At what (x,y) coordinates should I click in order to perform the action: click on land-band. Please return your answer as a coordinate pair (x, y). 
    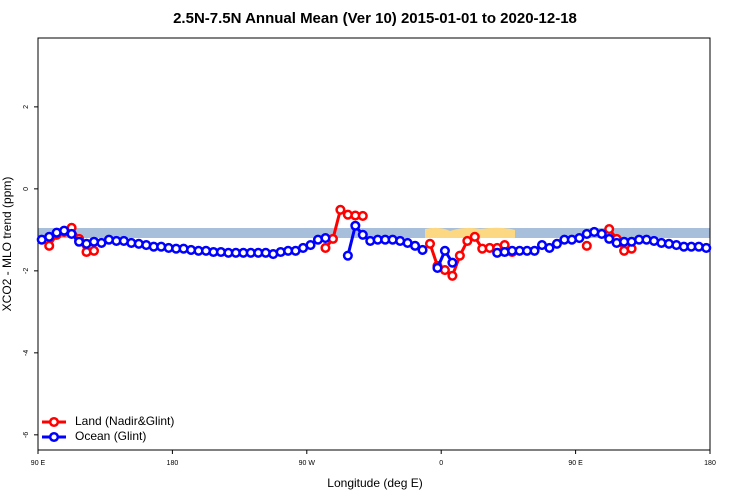
    Looking at the image, I should click on (470, 232).